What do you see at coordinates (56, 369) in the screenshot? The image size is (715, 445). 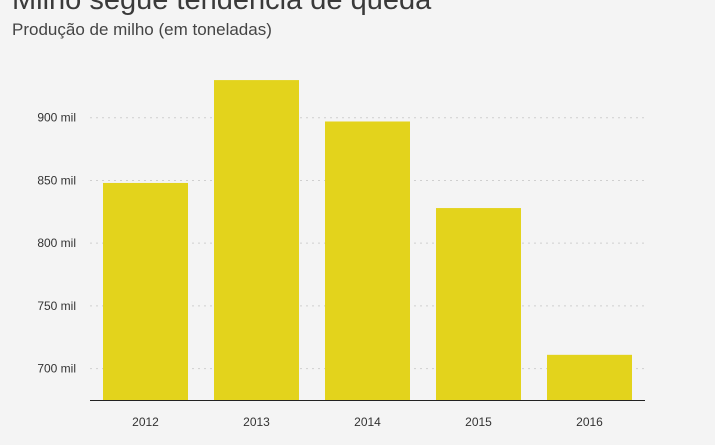 I see `y-tick-label: 700 mil` at bounding box center [56, 369].